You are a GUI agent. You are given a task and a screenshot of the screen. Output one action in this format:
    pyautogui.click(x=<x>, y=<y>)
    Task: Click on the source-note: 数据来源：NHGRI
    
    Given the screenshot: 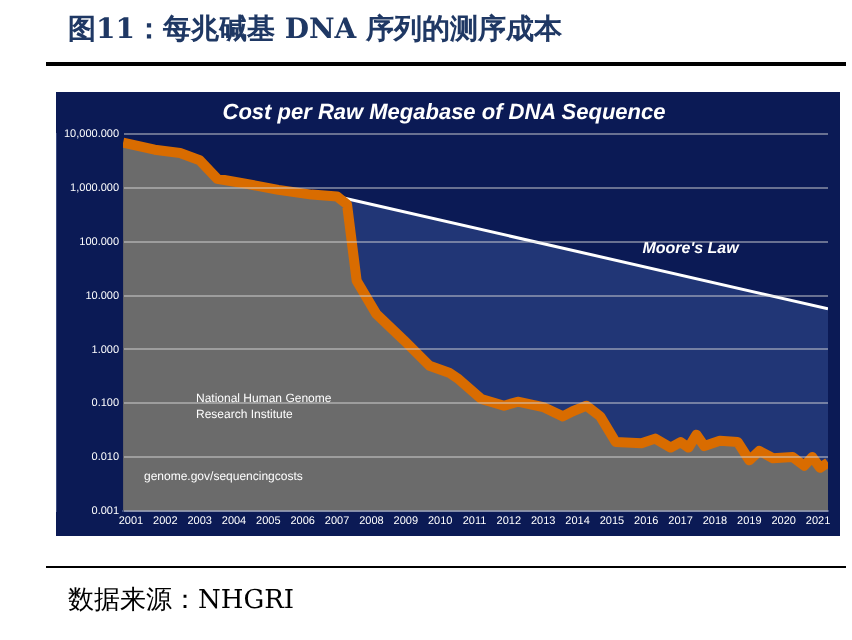 What is the action you would take?
    pyautogui.click(x=181, y=601)
    